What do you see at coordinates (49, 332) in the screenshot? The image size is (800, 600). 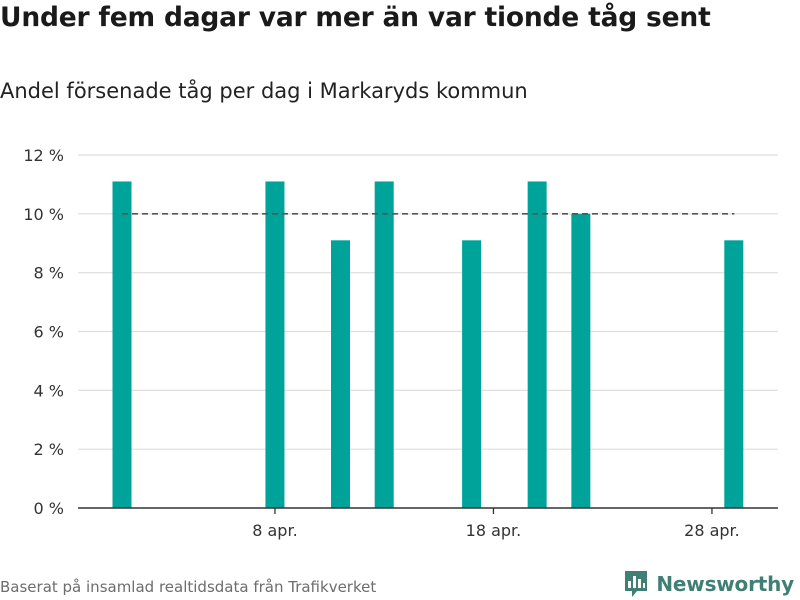 I see `y-tick-label: 6 %` at bounding box center [49, 332].